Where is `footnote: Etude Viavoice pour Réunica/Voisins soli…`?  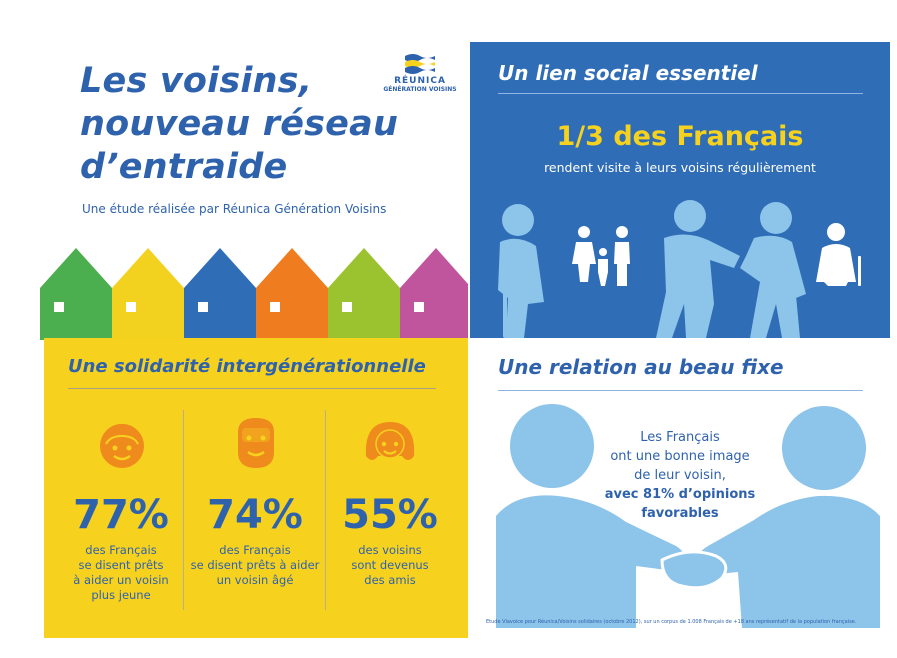
footnote: Etude Viavoice pour Réunica/Voisins soli… is located at coordinates (671, 622).